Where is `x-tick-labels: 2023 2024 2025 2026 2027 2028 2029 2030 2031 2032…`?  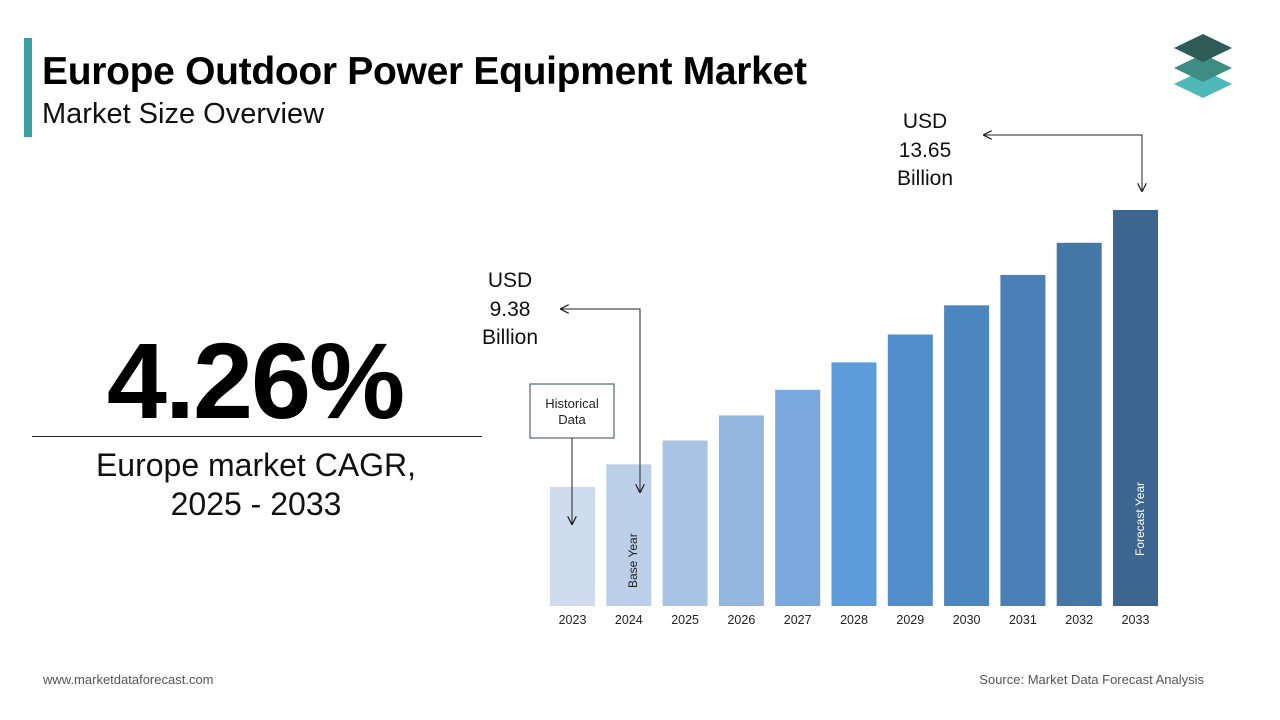 x-tick-labels: 2023 2024 2025 2026 2027 2028 2029 2030 2031 2032… is located at coordinates (854, 620).